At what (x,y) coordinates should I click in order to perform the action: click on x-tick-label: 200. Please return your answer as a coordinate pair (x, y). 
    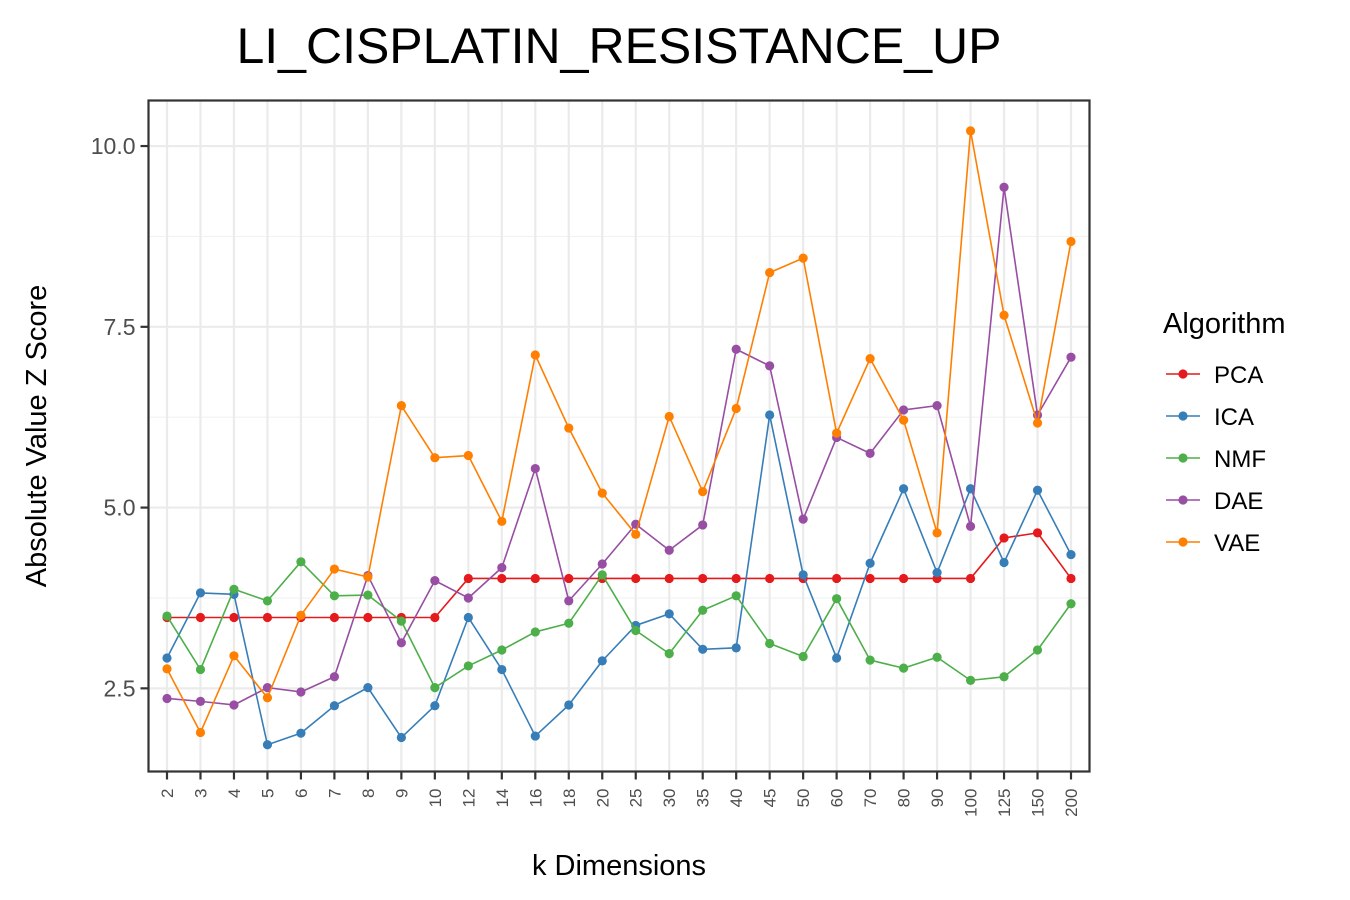
    Looking at the image, I should click on (1071, 803).